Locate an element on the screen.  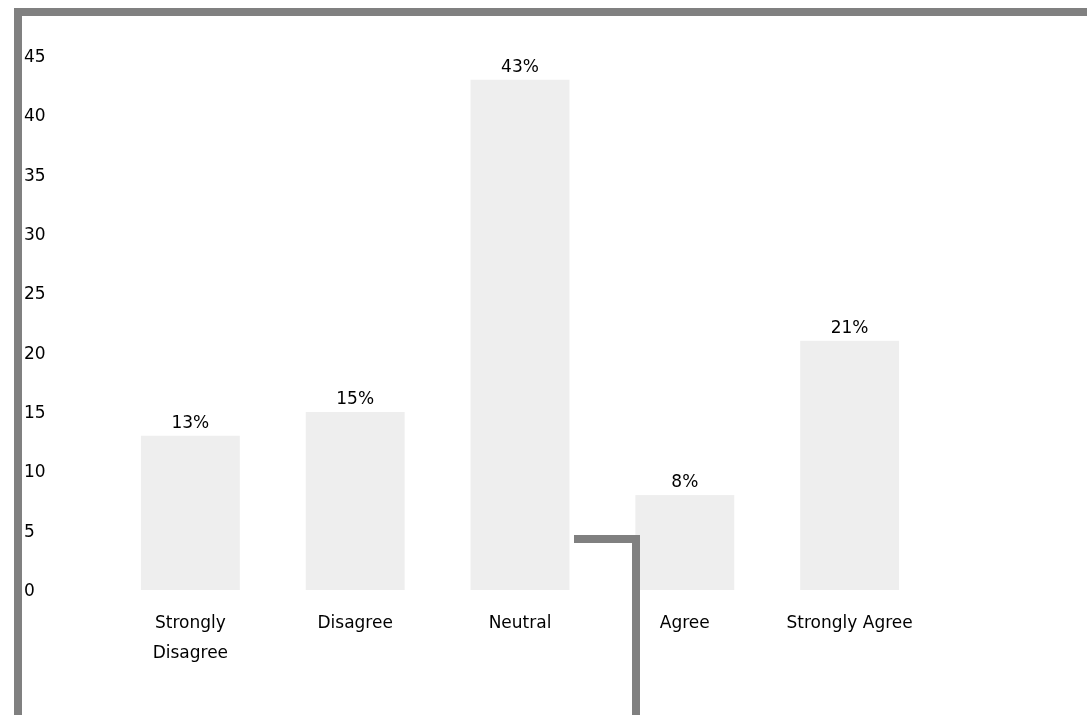
y-tick-label: 5 is located at coordinates (29, 530).